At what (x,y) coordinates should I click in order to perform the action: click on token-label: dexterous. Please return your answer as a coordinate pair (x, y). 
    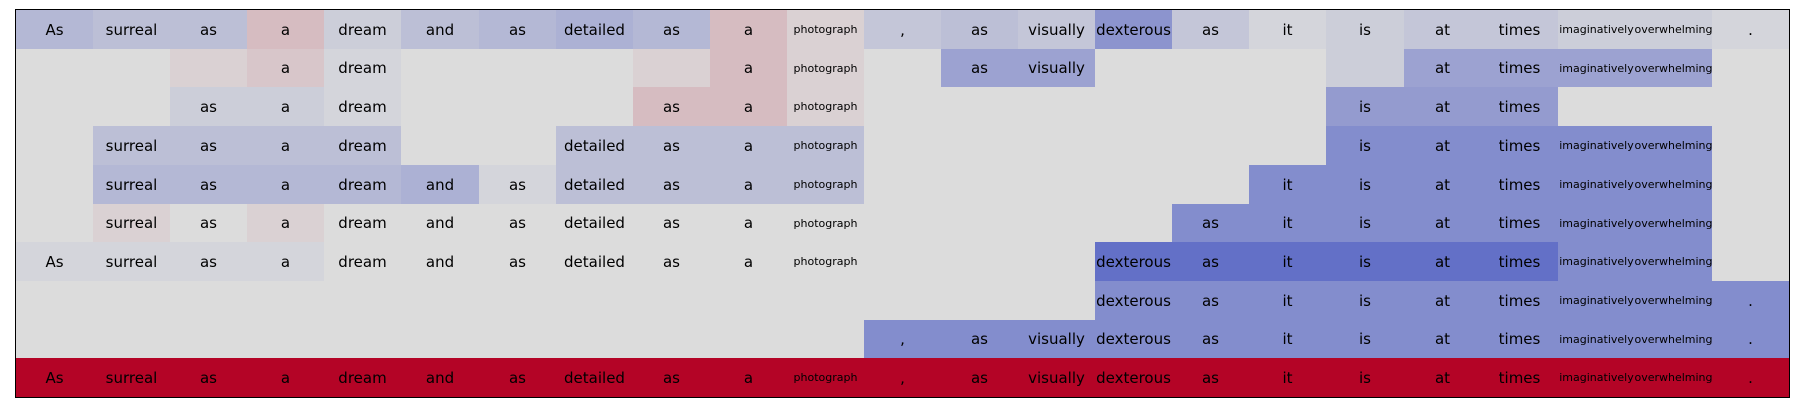
    Looking at the image, I should click on (1133, 29).